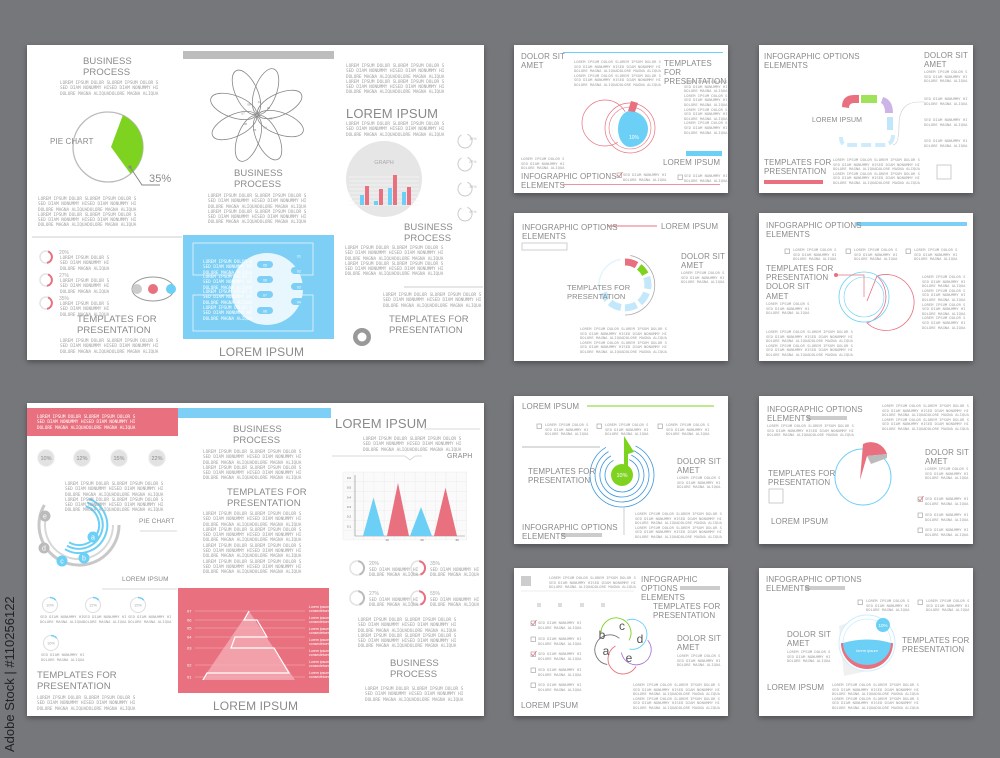 This screenshot has height=758, width=1000. I want to click on stat-value: 10%, so click(45, 459).